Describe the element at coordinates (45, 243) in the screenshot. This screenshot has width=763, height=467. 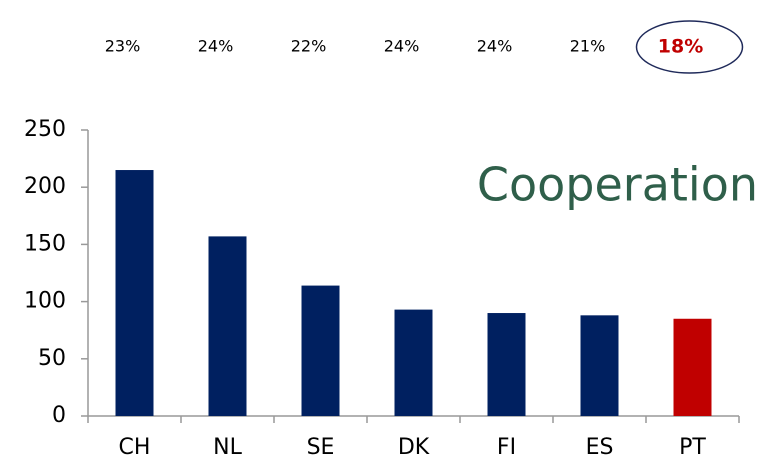
I see `y-tick-label: 150` at that location.